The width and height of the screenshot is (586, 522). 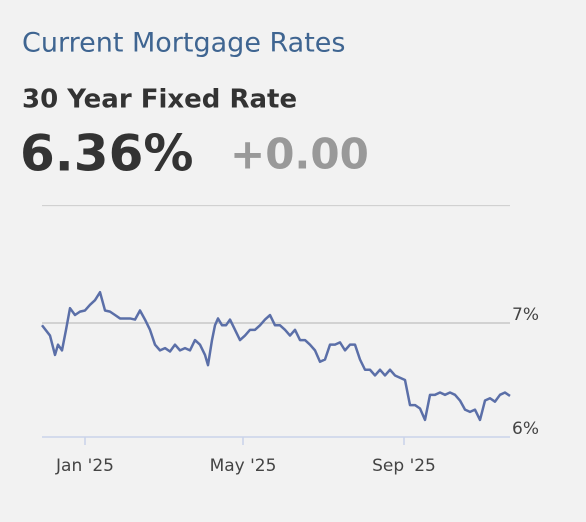 What do you see at coordinates (84, 466) in the screenshot?
I see `x-tick-label: Jan '25` at bounding box center [84, 466].